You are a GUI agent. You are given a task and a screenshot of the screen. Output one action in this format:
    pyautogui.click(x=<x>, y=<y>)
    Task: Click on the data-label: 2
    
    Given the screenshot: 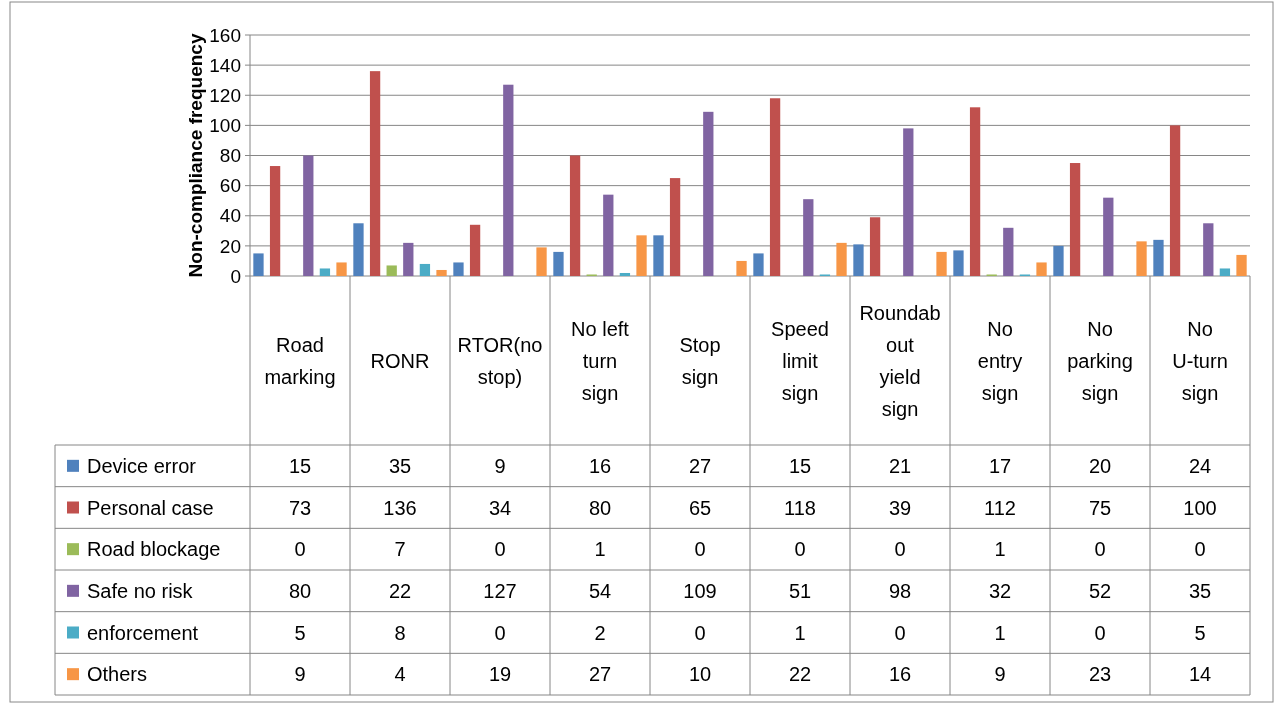 What is the action you would take?
    pyautogui.click(x=600, y=632)
    